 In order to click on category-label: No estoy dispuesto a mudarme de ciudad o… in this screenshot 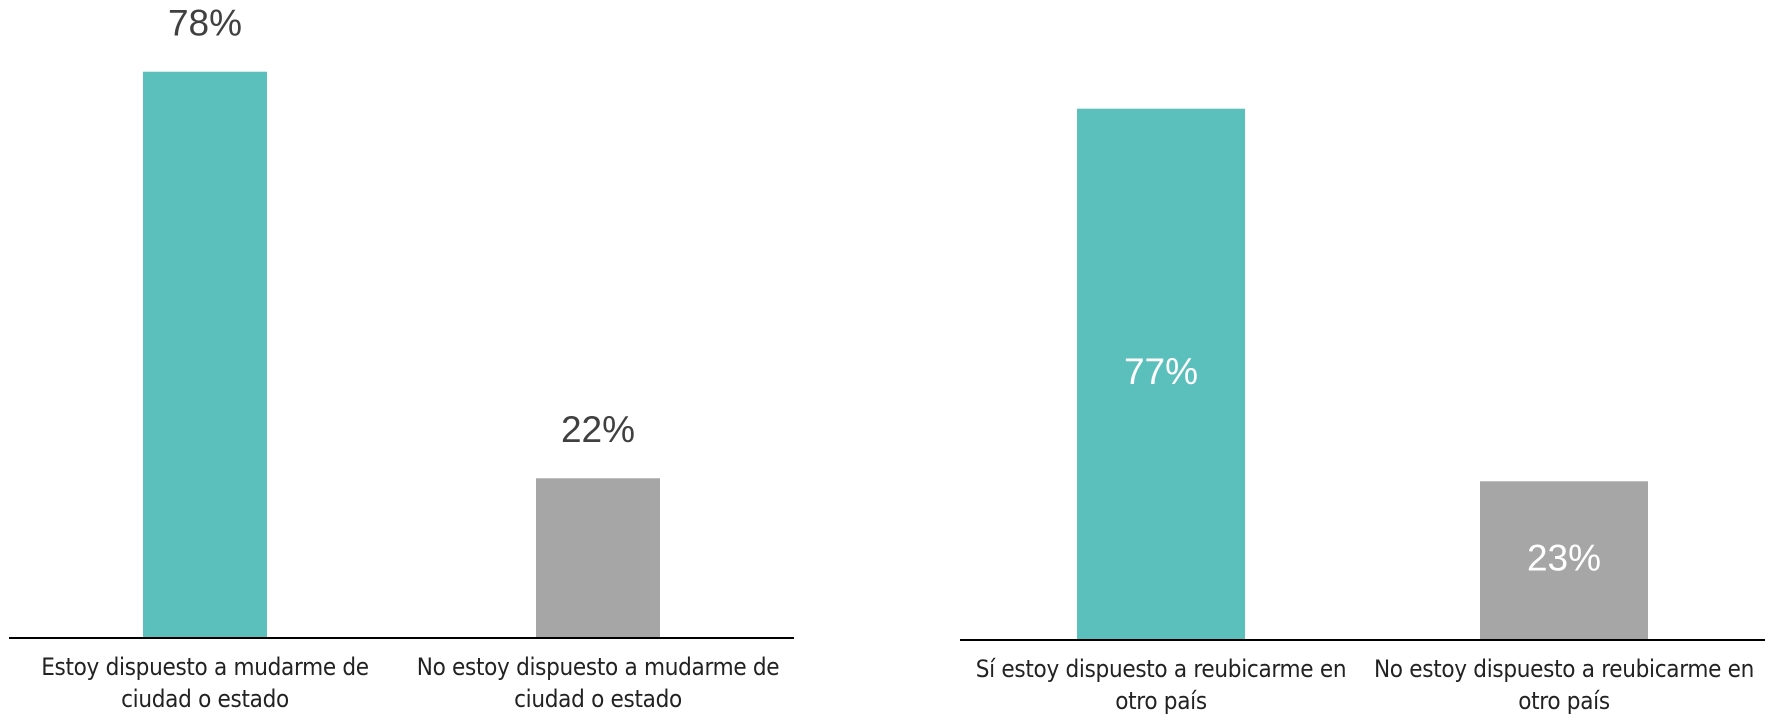, I will do `click(598, 683)`.